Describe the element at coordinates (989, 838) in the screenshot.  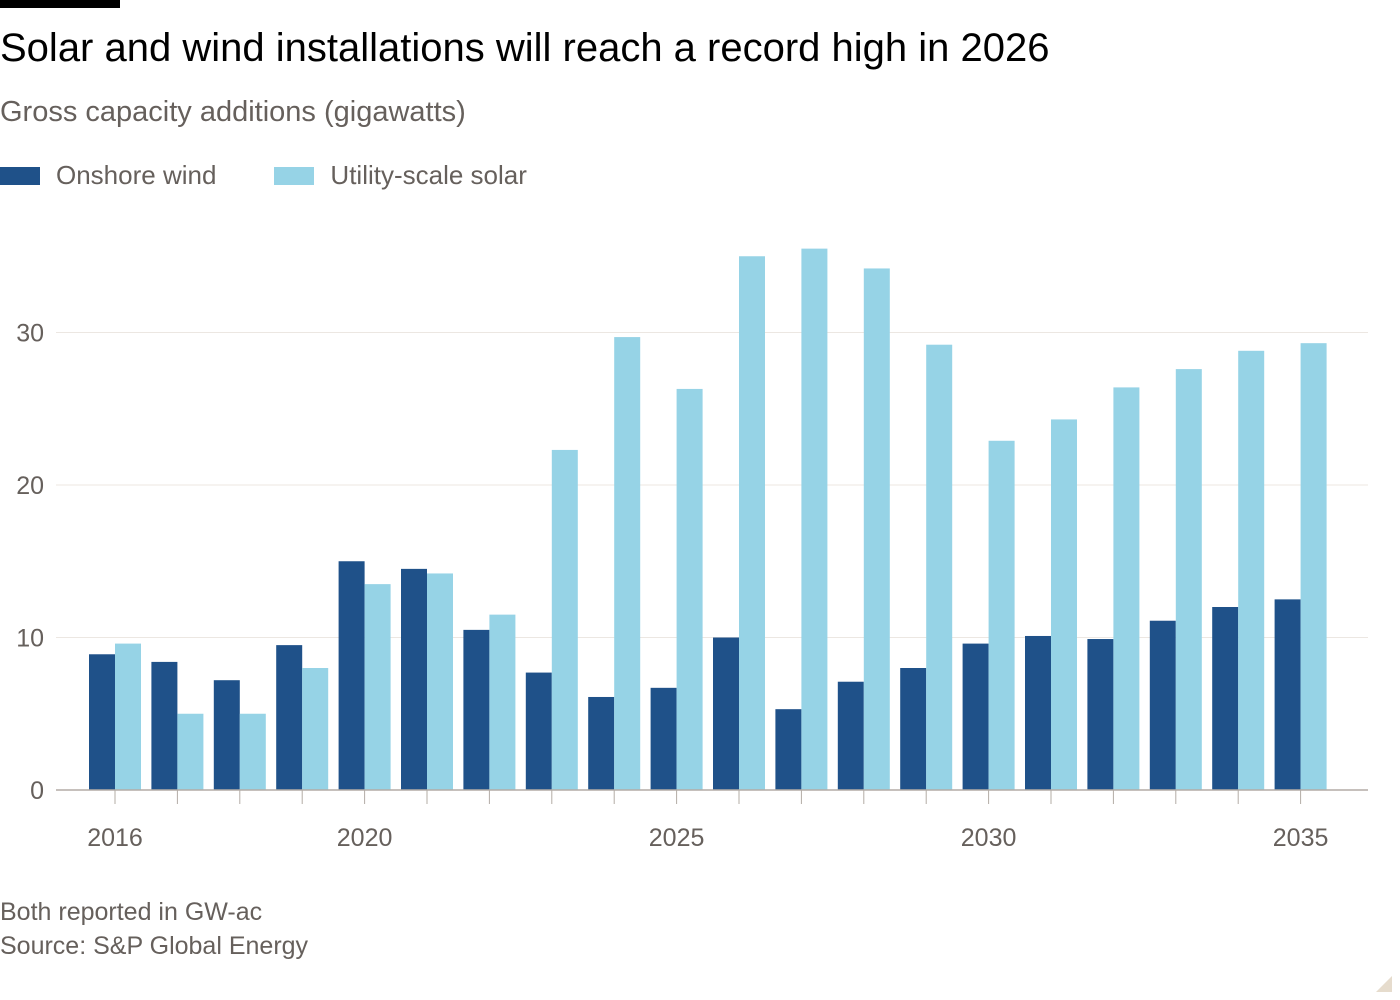
I see `x-tick-label: 2030` at that location.